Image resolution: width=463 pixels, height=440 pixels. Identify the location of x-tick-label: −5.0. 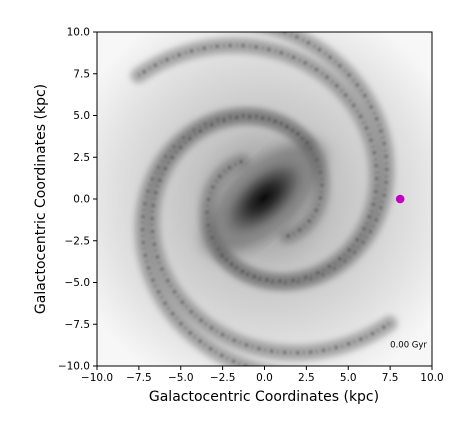
(181, 378).